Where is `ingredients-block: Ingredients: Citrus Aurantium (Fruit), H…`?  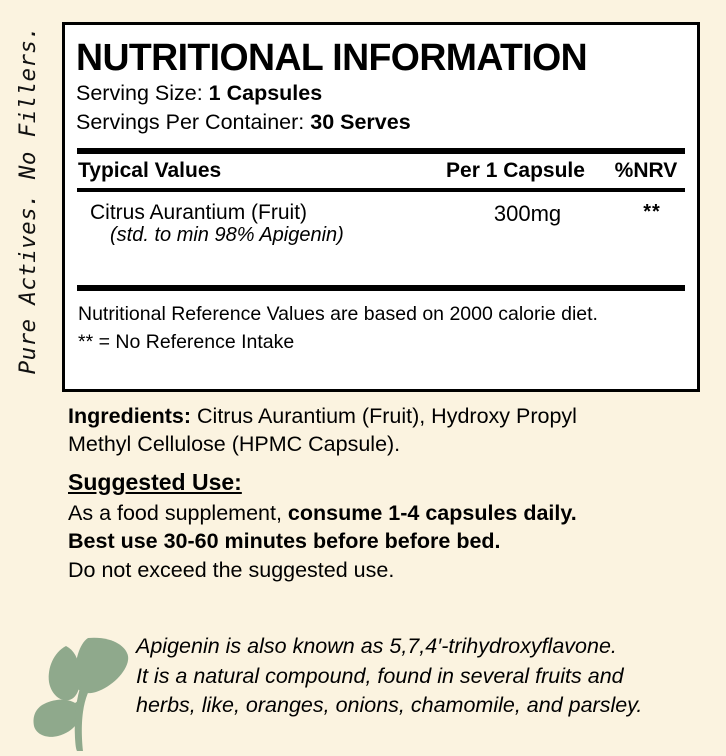 ingredients-block: Ingredients: Citrus Aurantium (Fruit), H… is located at coordinates (393, 430).